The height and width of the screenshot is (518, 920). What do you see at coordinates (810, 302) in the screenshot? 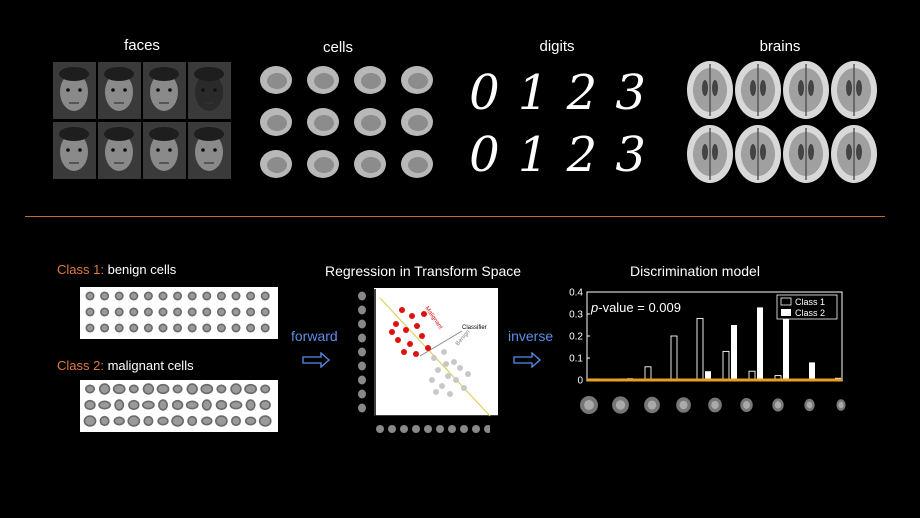
I see `legend-class1: Class 1` at bounding box center [810, 302].